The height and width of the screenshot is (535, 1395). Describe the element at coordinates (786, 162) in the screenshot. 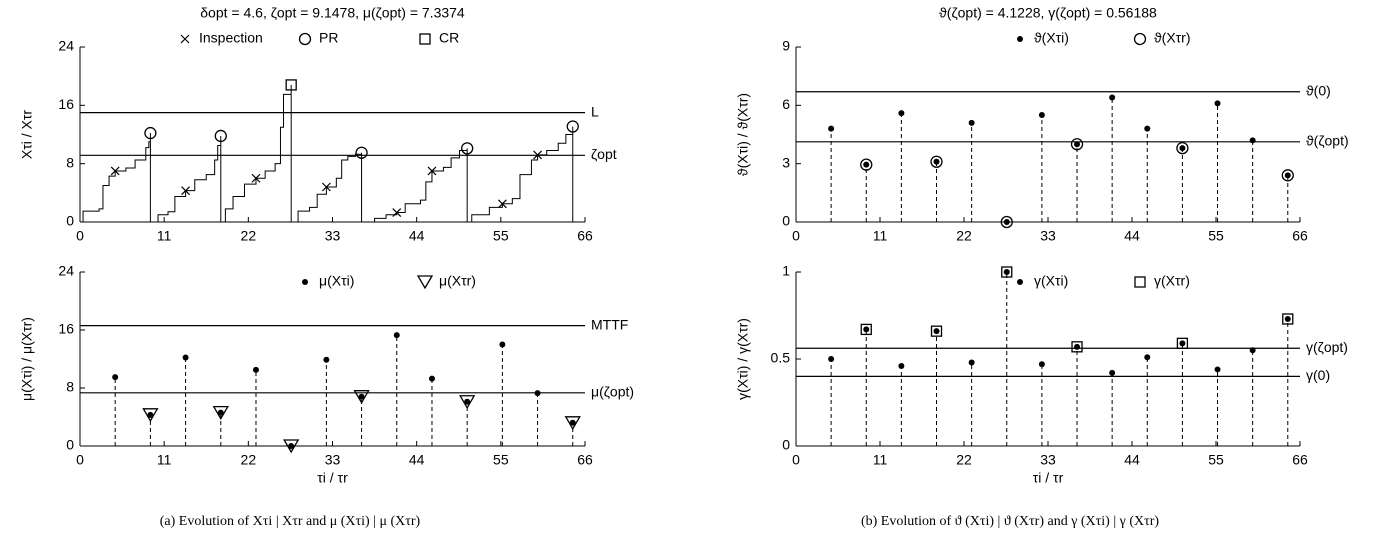

I see `y-tick-label: 3` at that location.